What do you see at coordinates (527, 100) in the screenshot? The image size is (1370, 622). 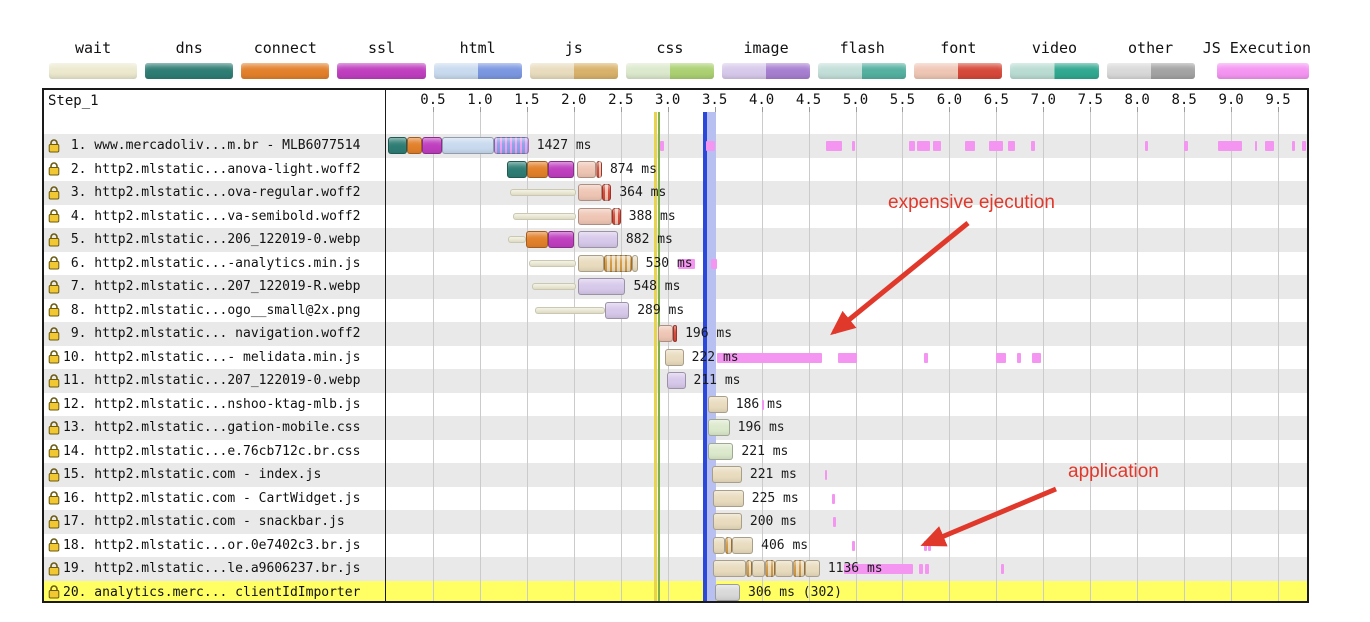 I see `axis-tick-label: 1.5` at bounding box center [527, 100].